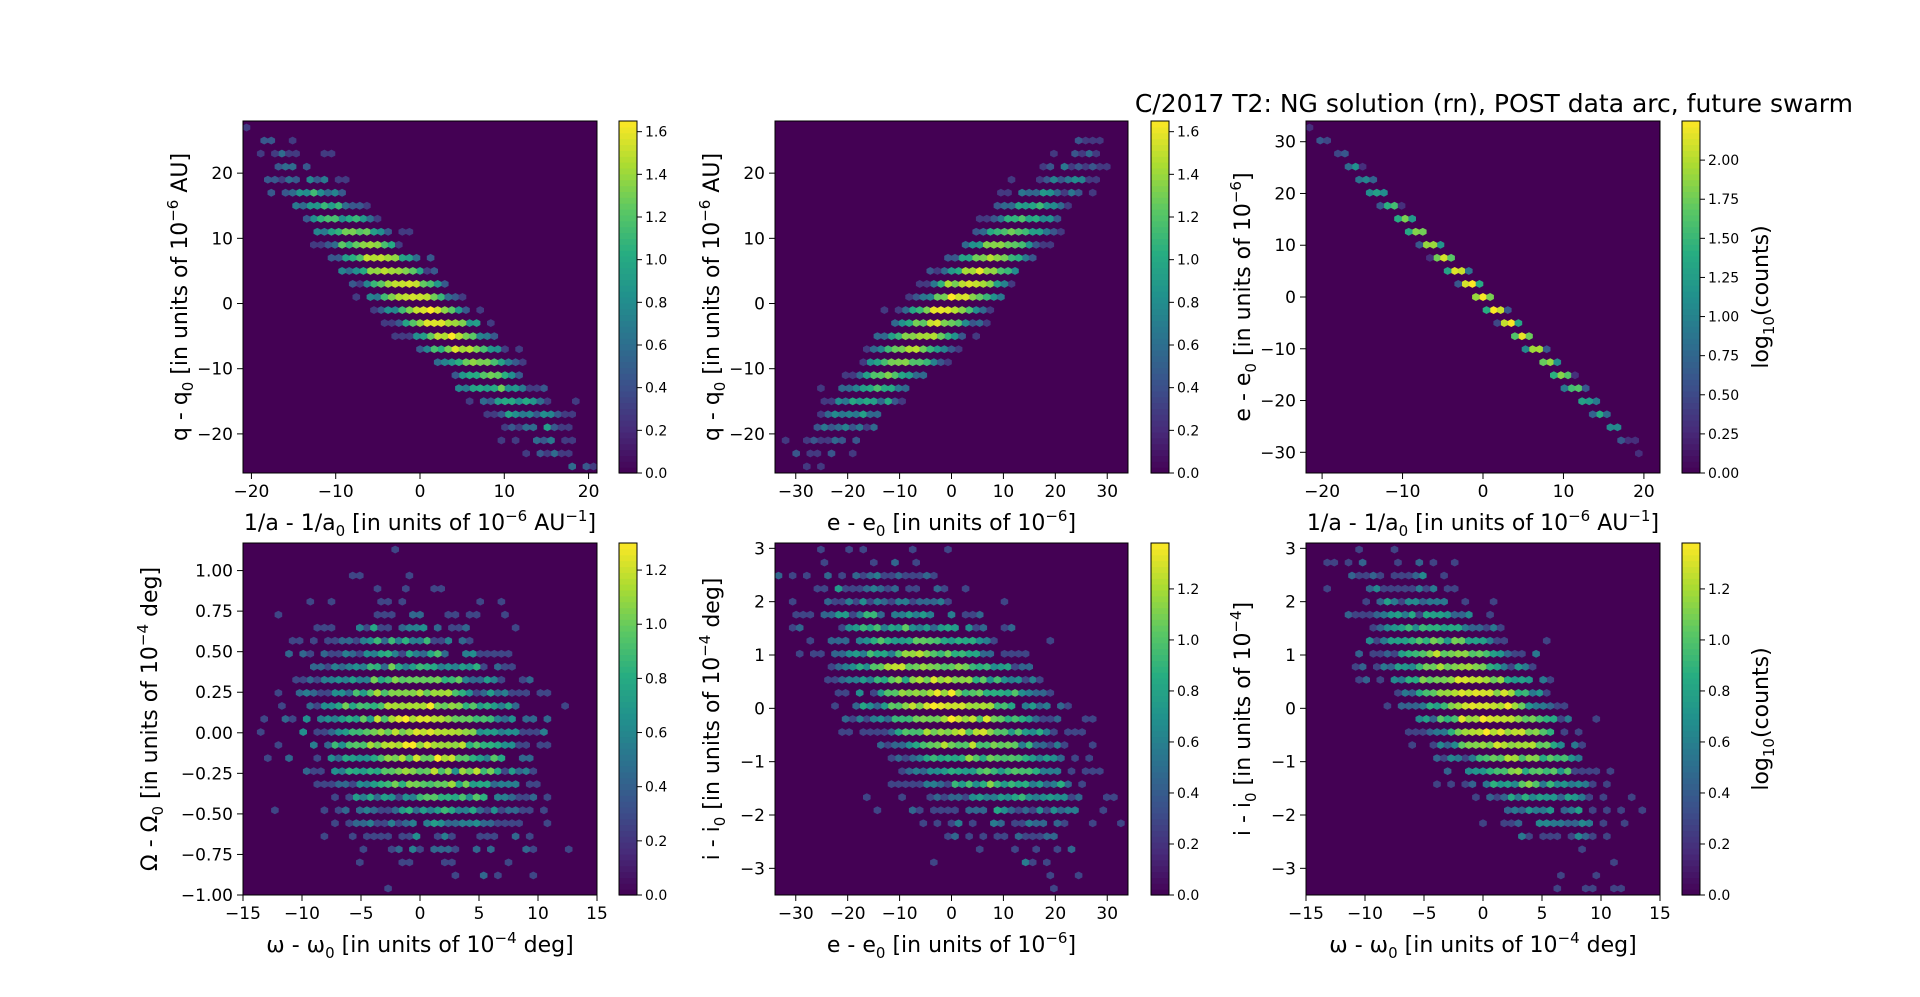 This screenshot has width=1920, height=997. I want to click on hexbin-cells, so click(1485, 719).